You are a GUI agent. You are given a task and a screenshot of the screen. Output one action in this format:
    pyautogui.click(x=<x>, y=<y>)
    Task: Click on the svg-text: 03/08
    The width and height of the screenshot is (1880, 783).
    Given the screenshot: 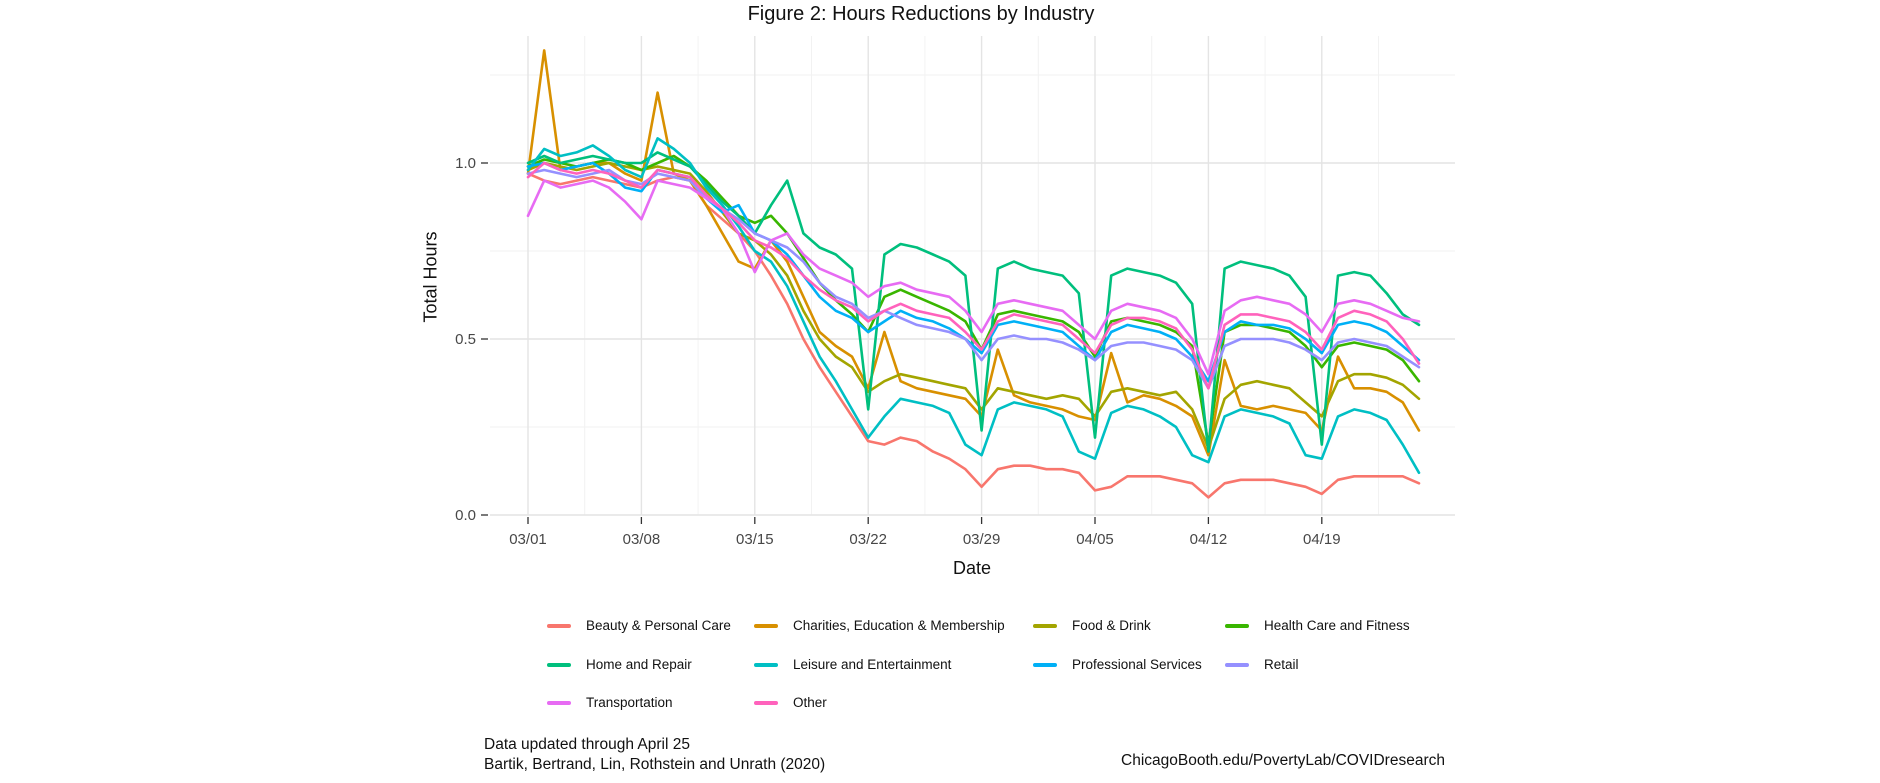 What is the action you would take?
    pyautogui.click(x=642, y=539)
    